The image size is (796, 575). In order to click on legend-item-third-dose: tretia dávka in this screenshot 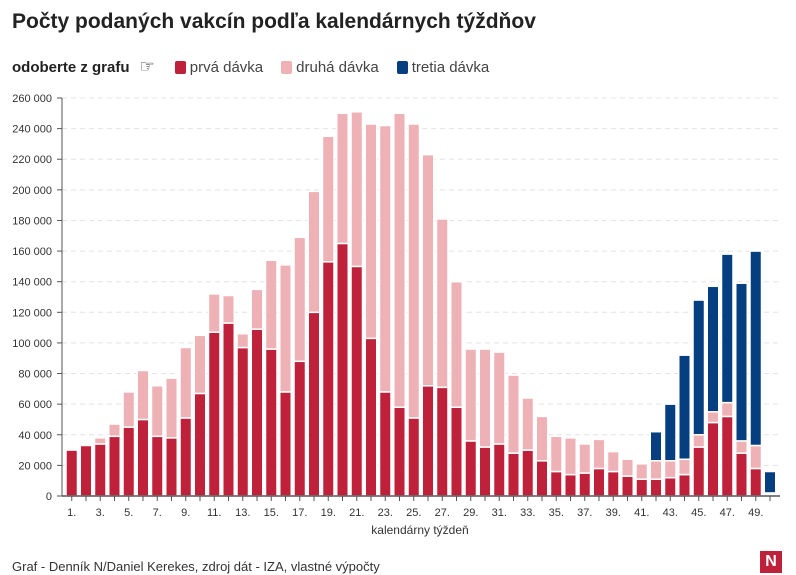, I will do `click(443, 67)`.